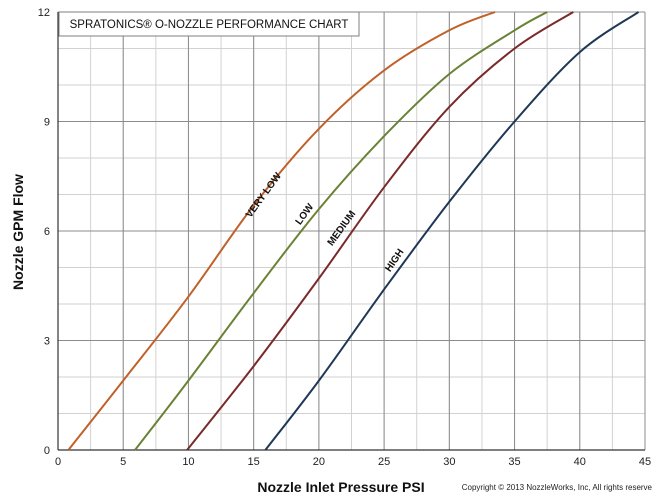 The height and width of the screenshot is (497, 652). I want to click on x-tick-label: 35, so click(514, 462).